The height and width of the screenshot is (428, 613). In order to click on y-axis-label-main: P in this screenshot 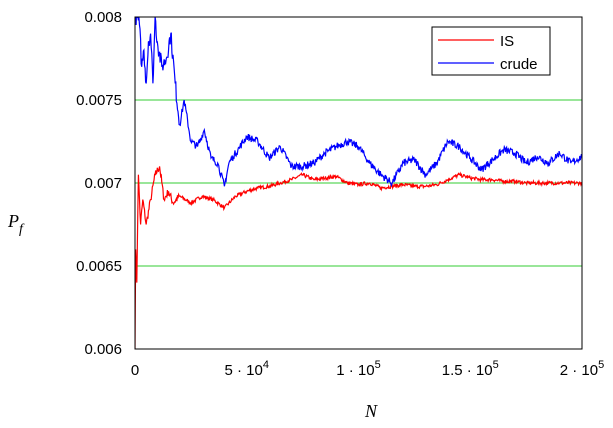, I will do `click(13, 221)`.